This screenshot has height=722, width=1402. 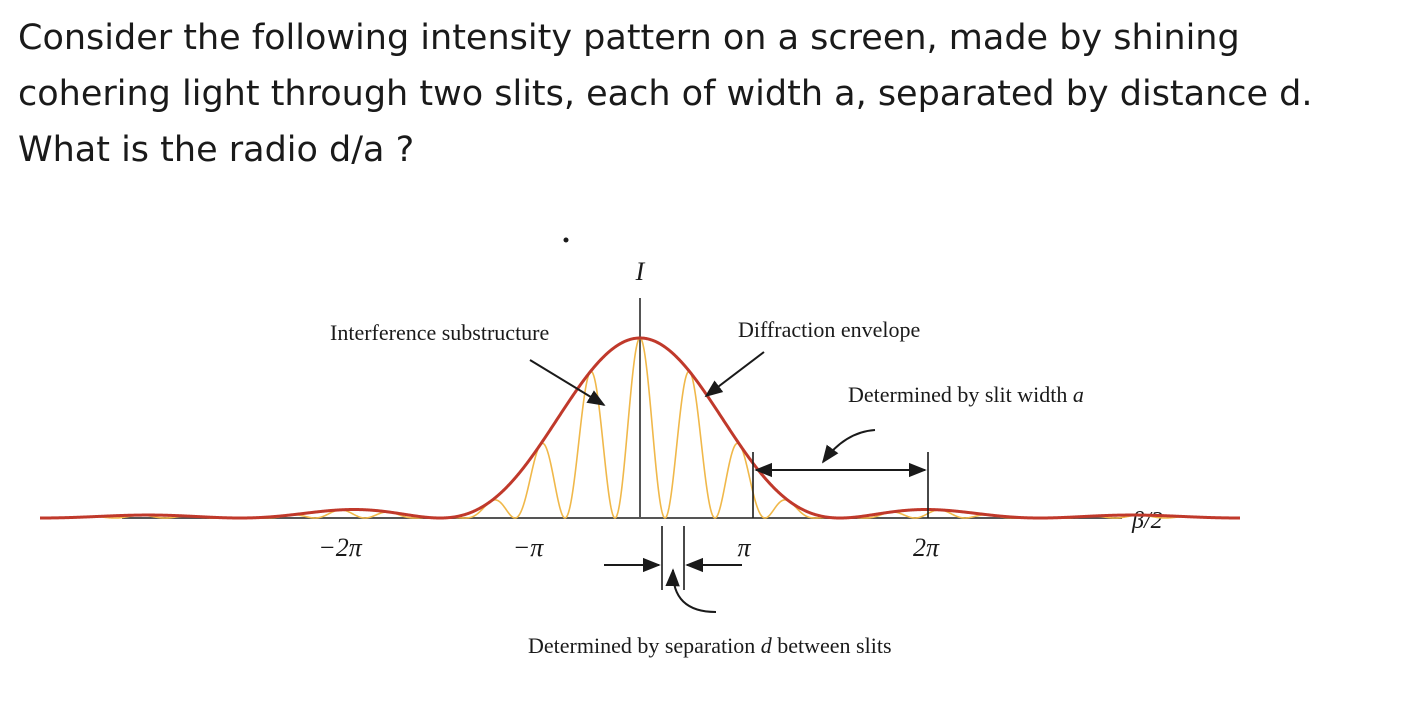 What do you see at coordinates (710, 645) in the screenshot?
I see `separation-label: Determined by separation d between slits` at bounding box center [710, 645].